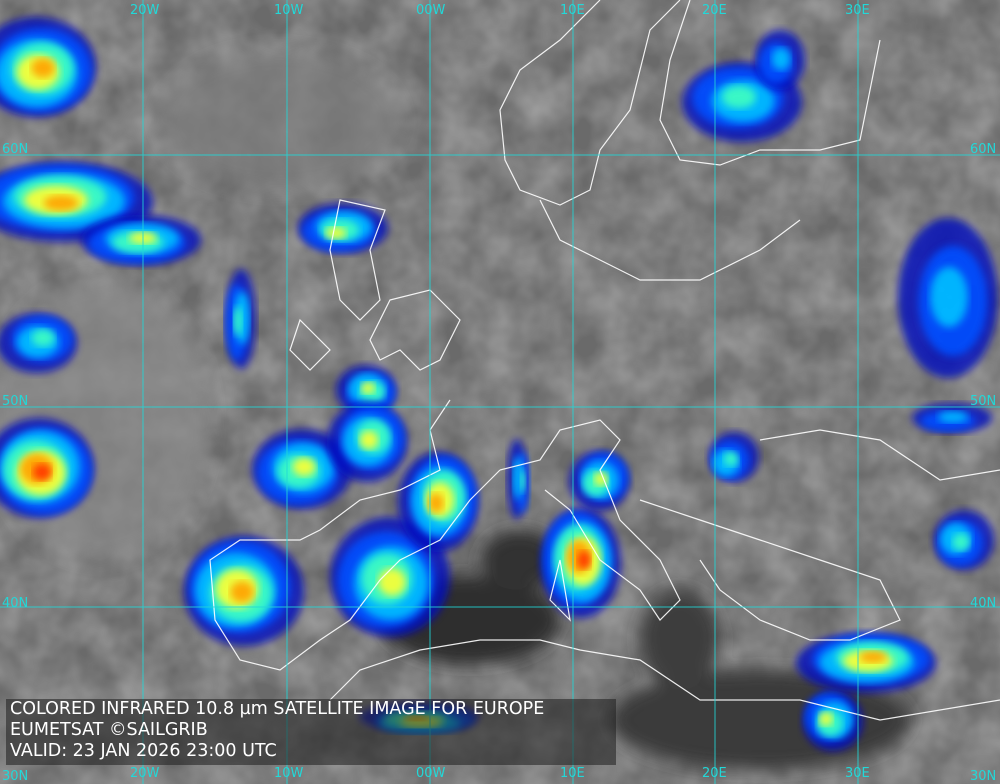  What do you see at coordinates (109, 730) in the screenshot?
I see `caption-credit: EUMETSAT ©SAILGRIB` at bounding box center [109, 730].